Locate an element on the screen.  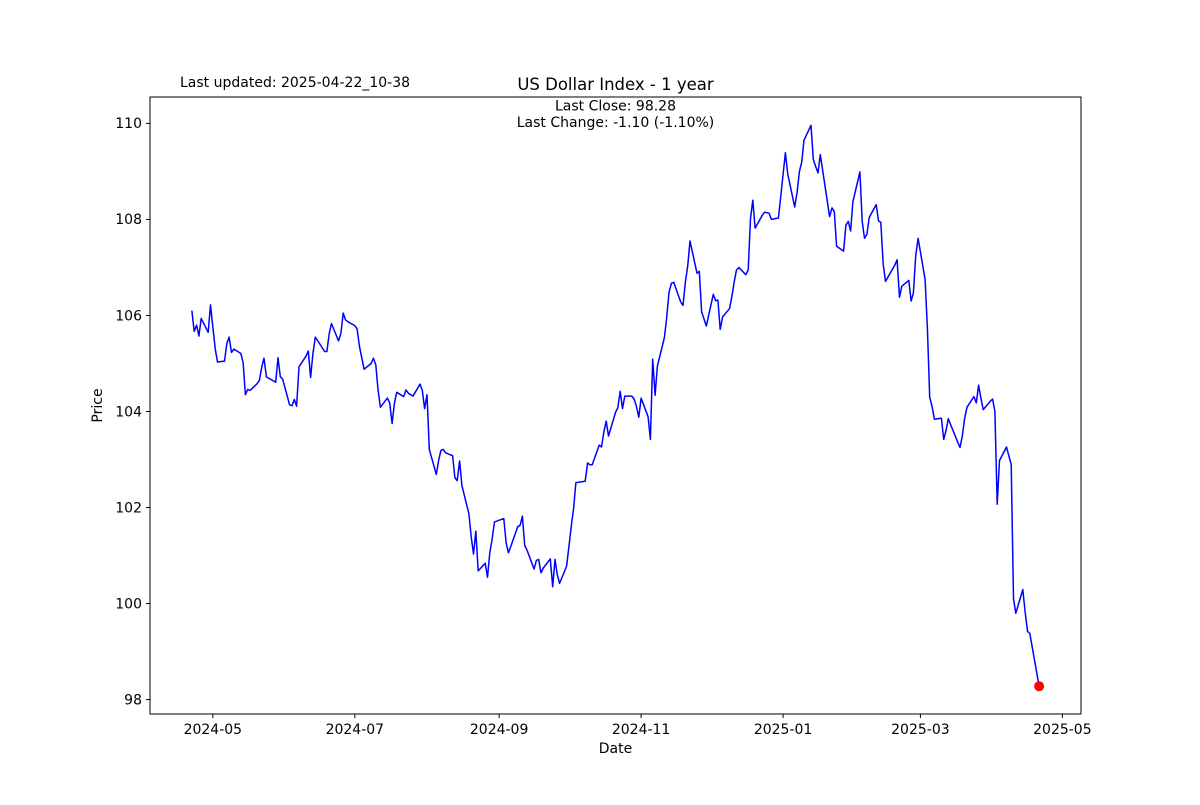
y-tick-label: 104 is located at coordinates (128, 412).